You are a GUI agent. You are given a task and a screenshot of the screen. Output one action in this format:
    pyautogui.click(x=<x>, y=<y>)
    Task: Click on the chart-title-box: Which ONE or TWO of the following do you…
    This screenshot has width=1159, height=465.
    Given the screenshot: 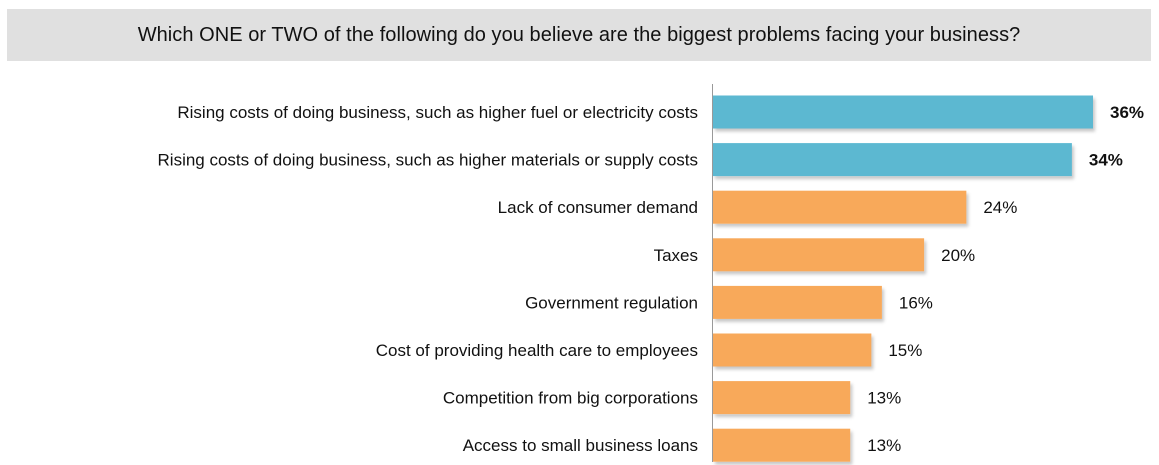 What is the action you would take?
    pyautogui.click(x=579, y=35)
    